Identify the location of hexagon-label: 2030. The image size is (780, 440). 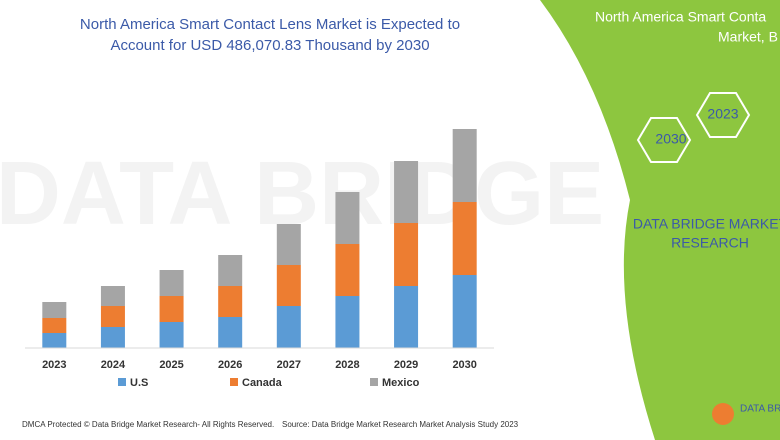
(670, 139).